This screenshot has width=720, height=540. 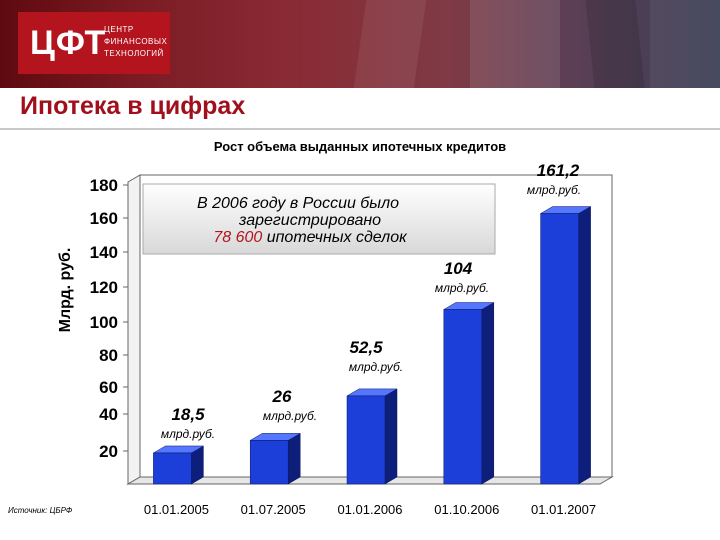 I want to click on x-tick-label: 01.01.2005, so click(x=176, y=509).